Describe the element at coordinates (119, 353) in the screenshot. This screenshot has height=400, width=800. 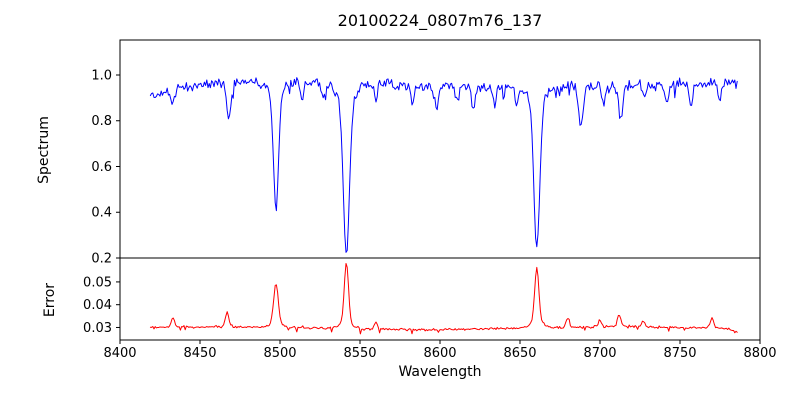
I see `x-tick-label: 8400` at that location.